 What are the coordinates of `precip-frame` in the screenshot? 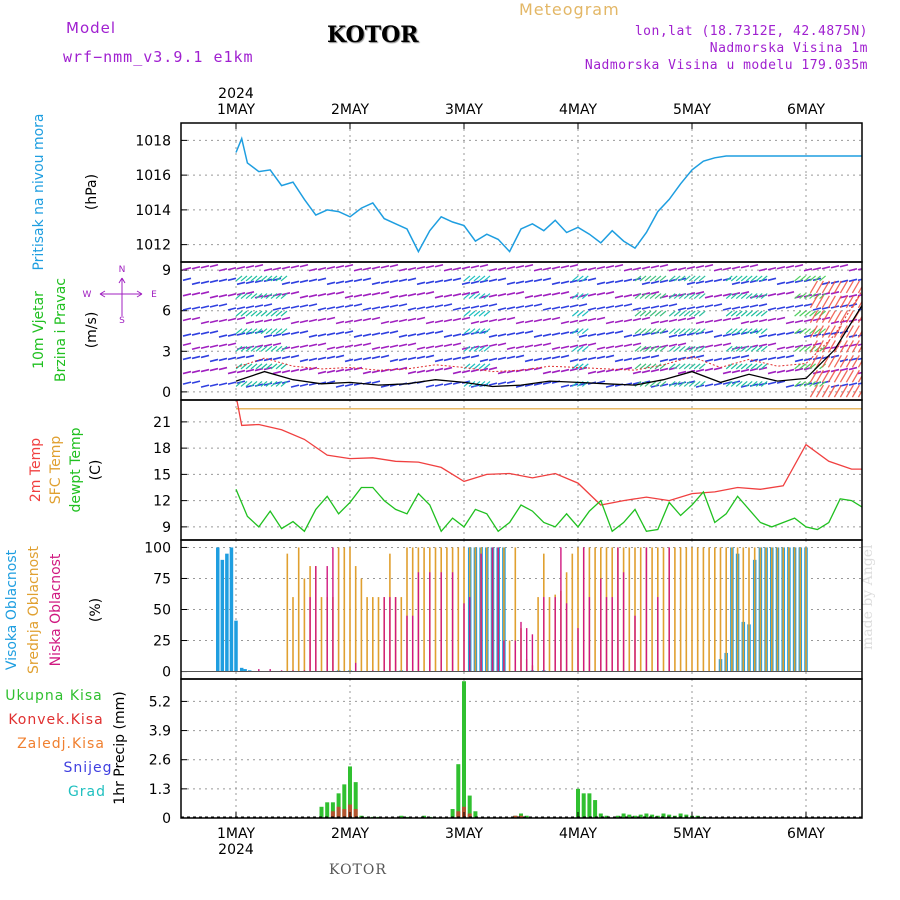 It's located at (521, 748).